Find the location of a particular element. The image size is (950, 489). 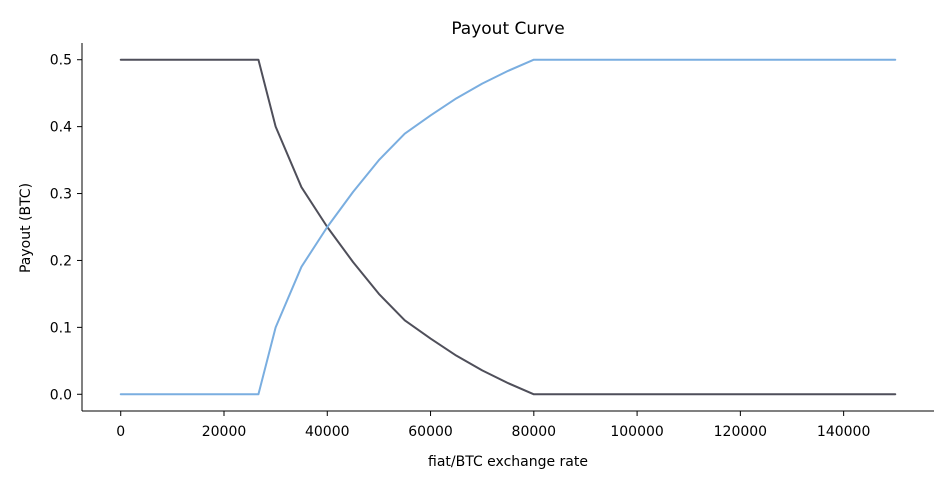

x-axis: 0 20000 40000 60000 80000 100000 120000 140000 is located at coordinates (508, 425).